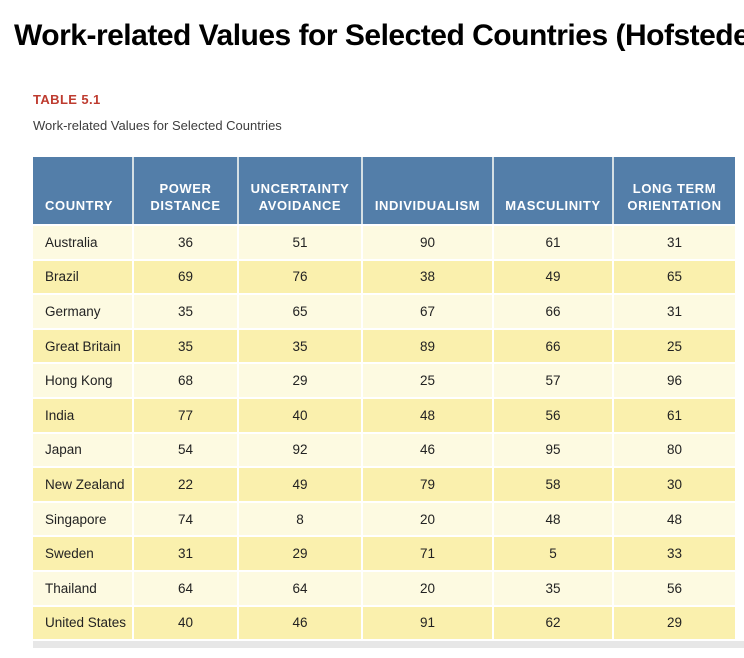 Image resolution: width=744 pixels, height=658 pixels. Describe the element at coordinates (83, 312) in the screenshot. I see `country-cell: Germany` at that location.